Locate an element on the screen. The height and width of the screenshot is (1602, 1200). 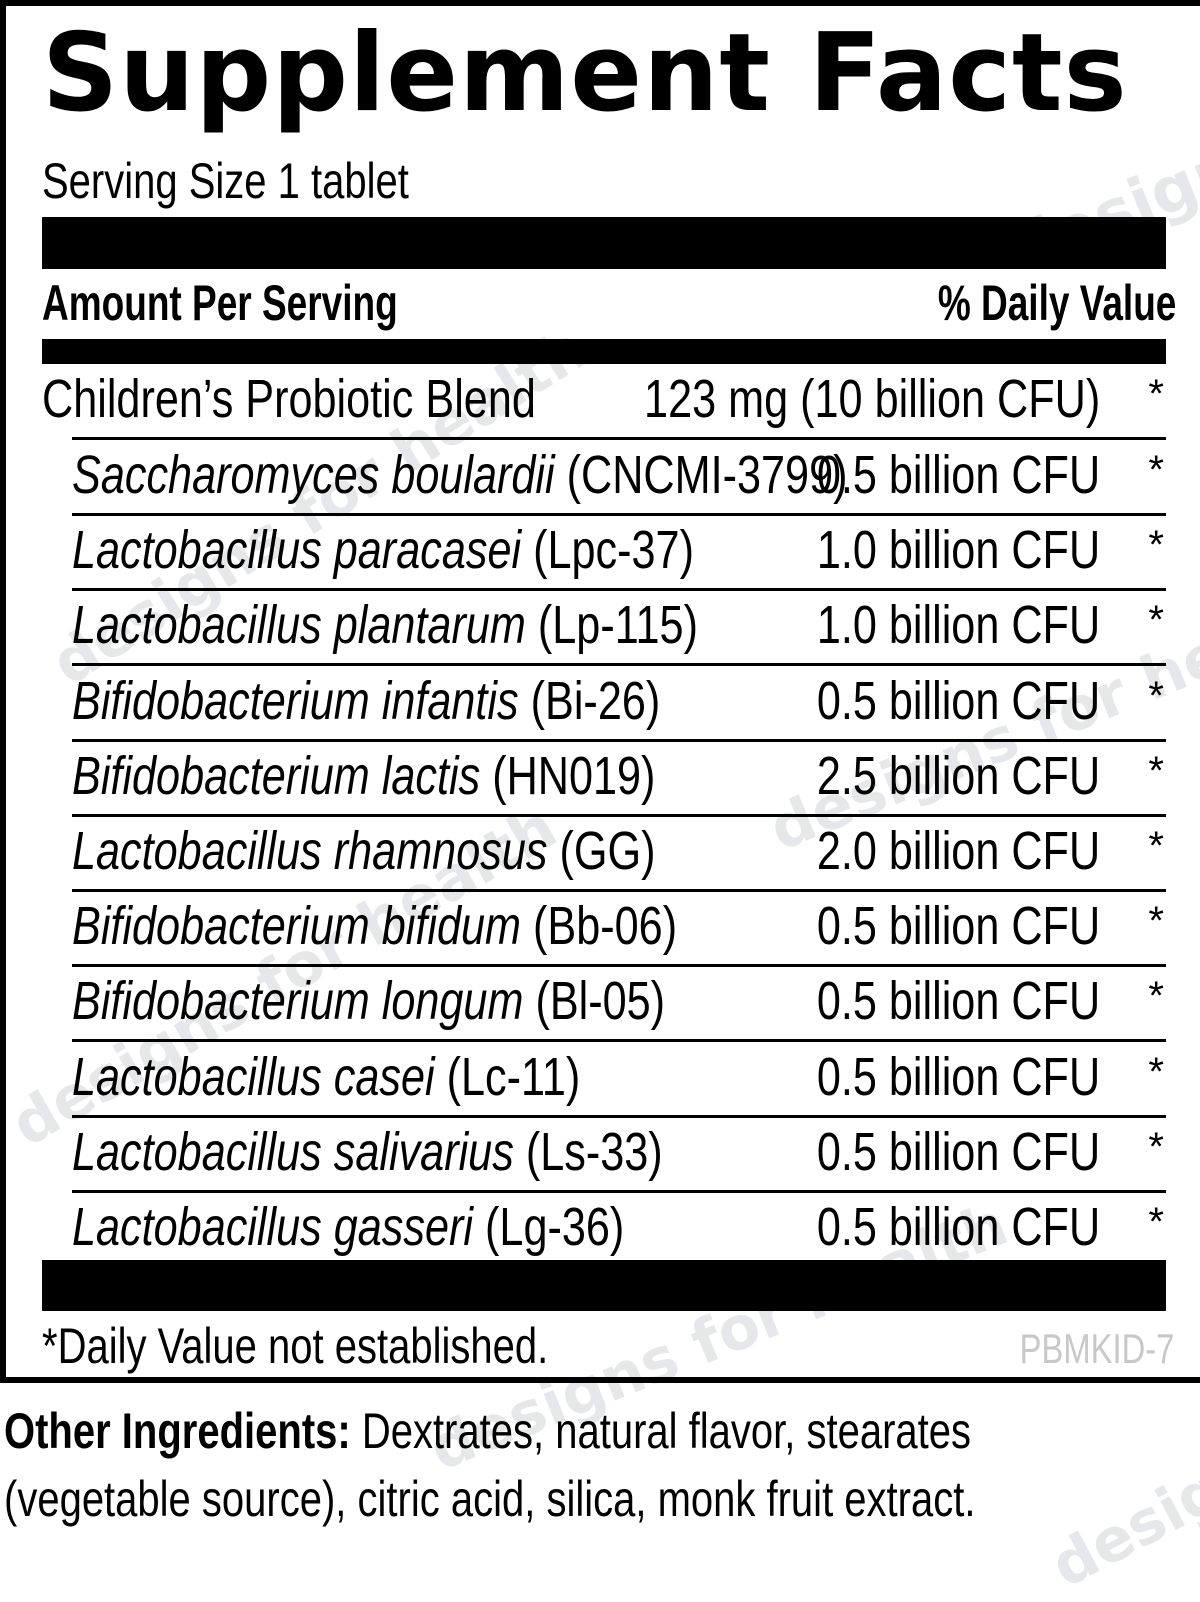
ingredient-name: Lactobacillus salivarius (Ls-33) is located at coordinates (367, 1152).